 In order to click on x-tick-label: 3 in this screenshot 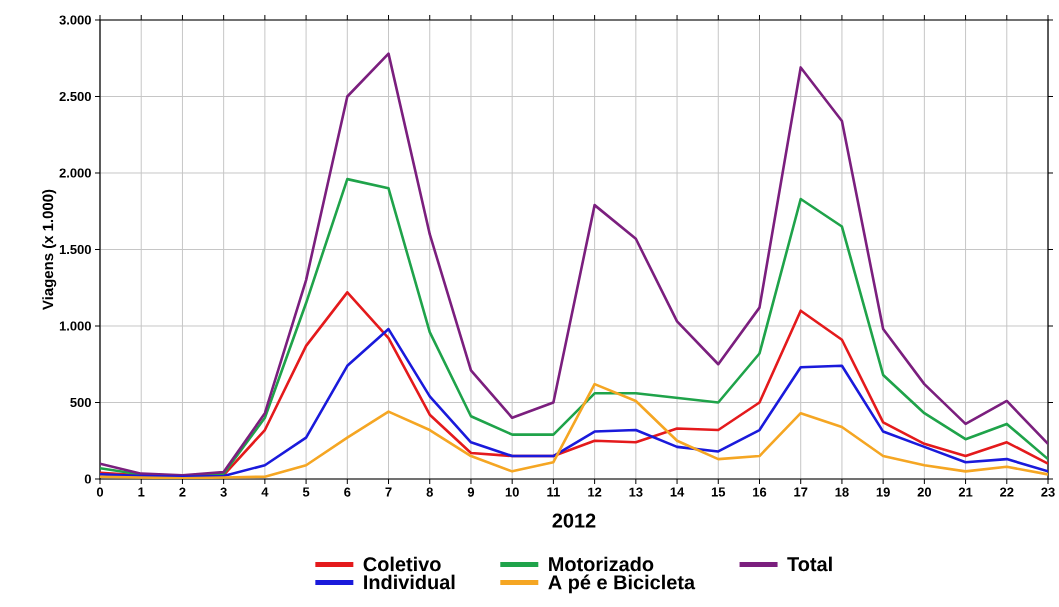, I will do `click(223, 492)`.